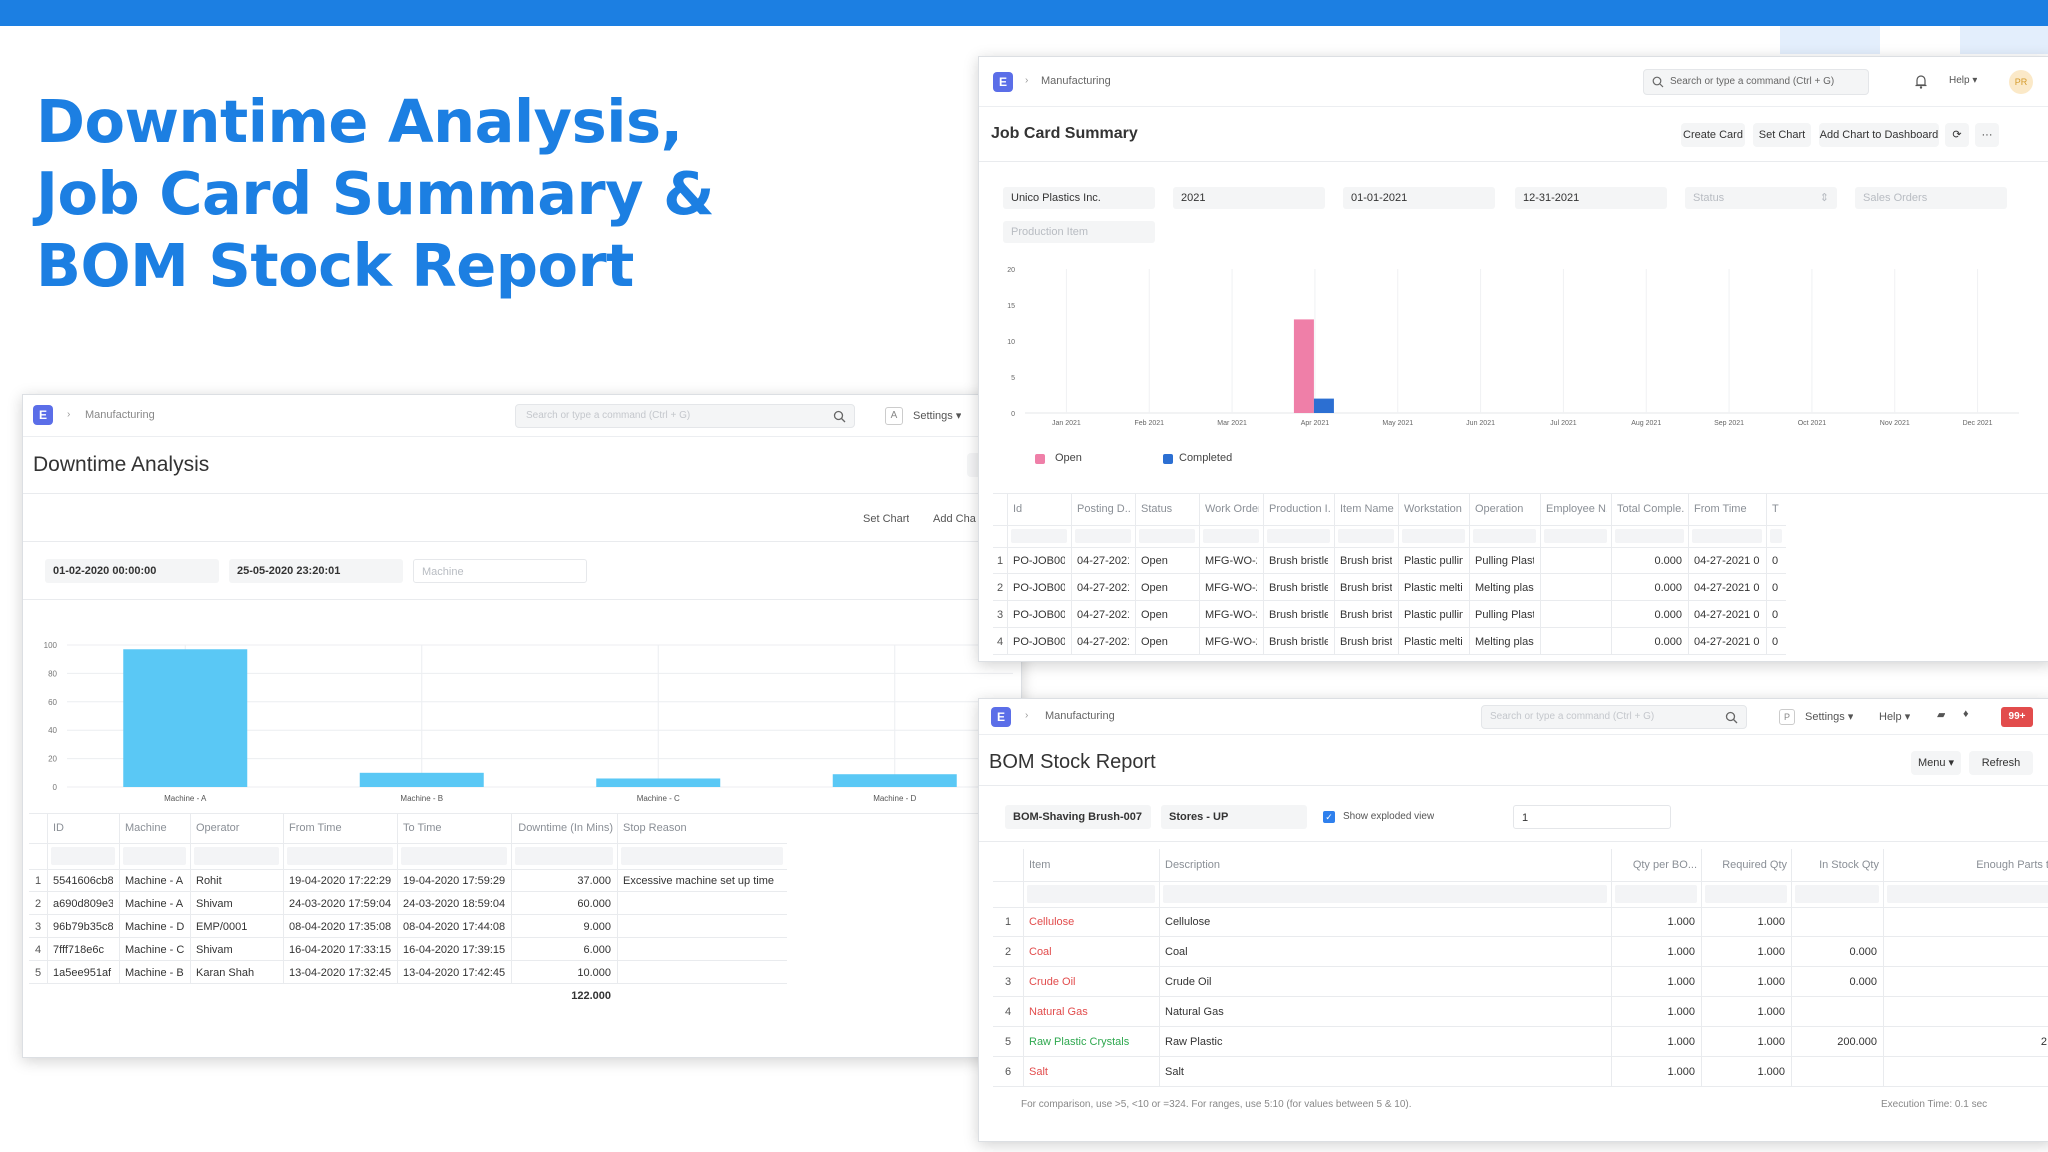  Describe the element at coordinates (1591, 198) in the screenshot. I see `to-date-filter: 12-31-2021` at that location.